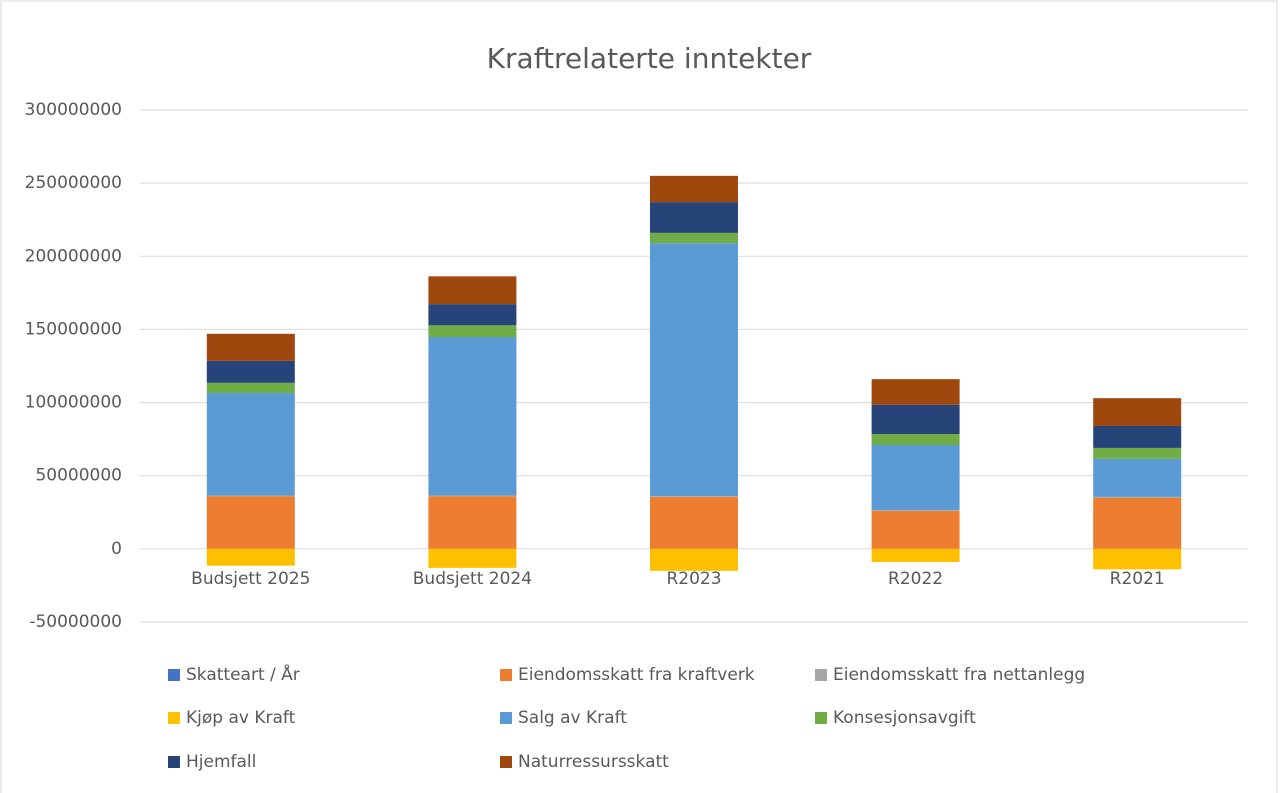 The height and width of the screenshot is (793, 1280). I want to click on x-tick-label: Budsjett 2025, so click(250, 579).